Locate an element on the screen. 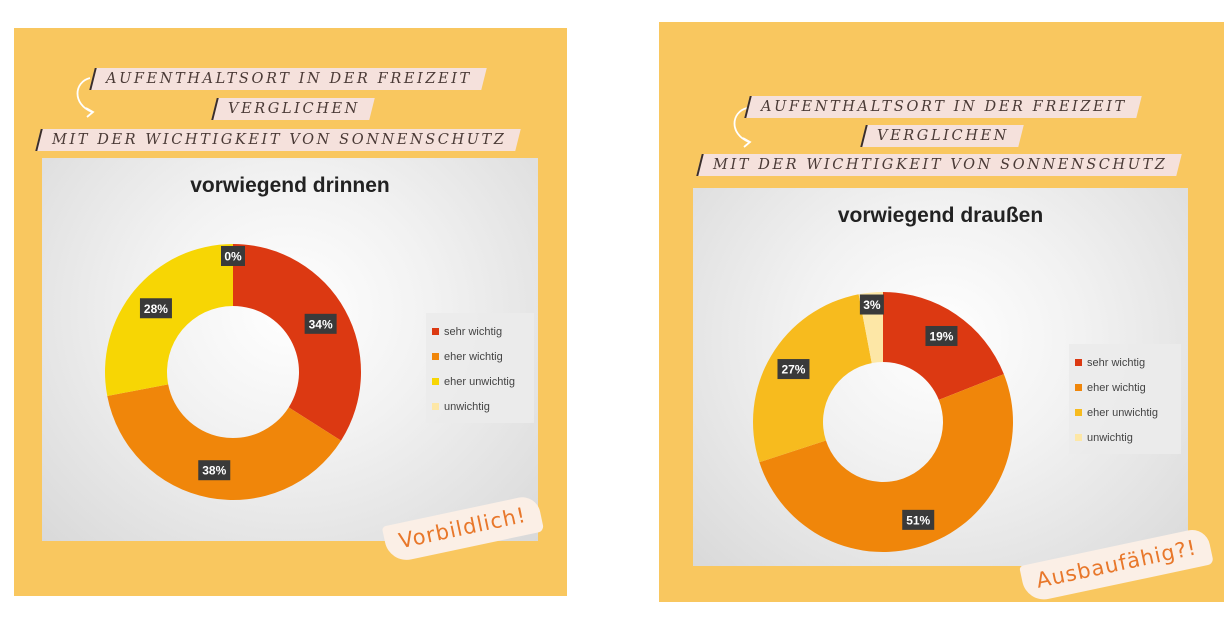  data-label-unwichtig: 0% is located at coordinates (233, 256).